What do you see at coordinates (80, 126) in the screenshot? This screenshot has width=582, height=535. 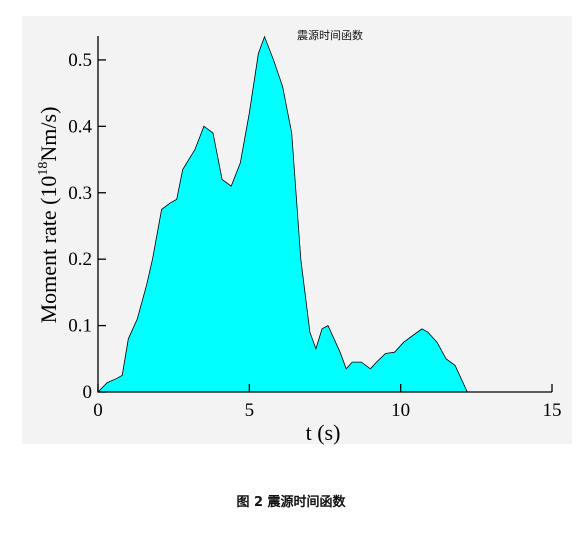 I see `y-tick-label: 0.4` at bounding box center [80, 126].